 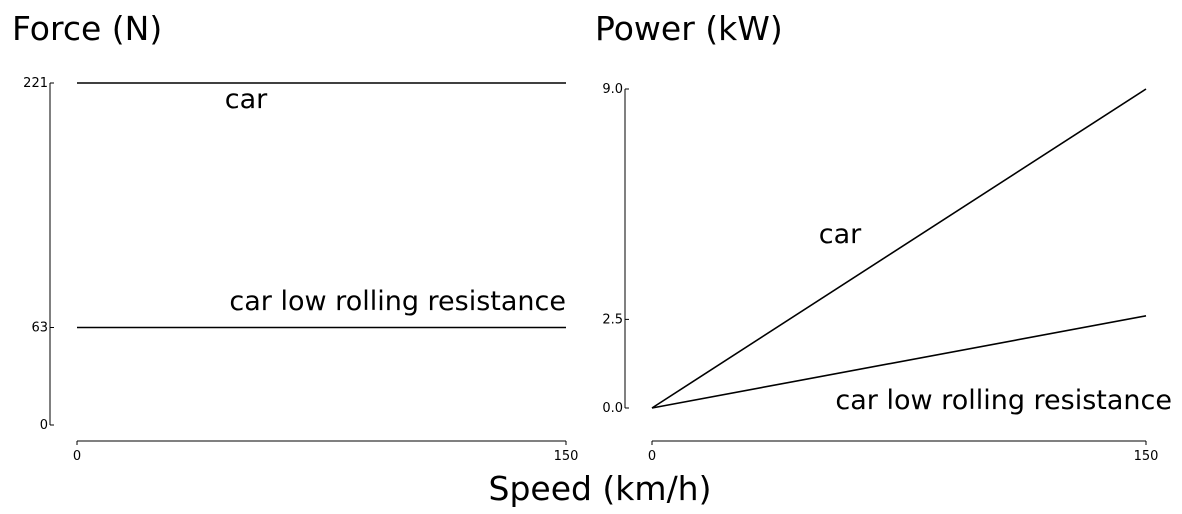 I want to click on force-y-tick-label: 221, so click(x=35, y=83).